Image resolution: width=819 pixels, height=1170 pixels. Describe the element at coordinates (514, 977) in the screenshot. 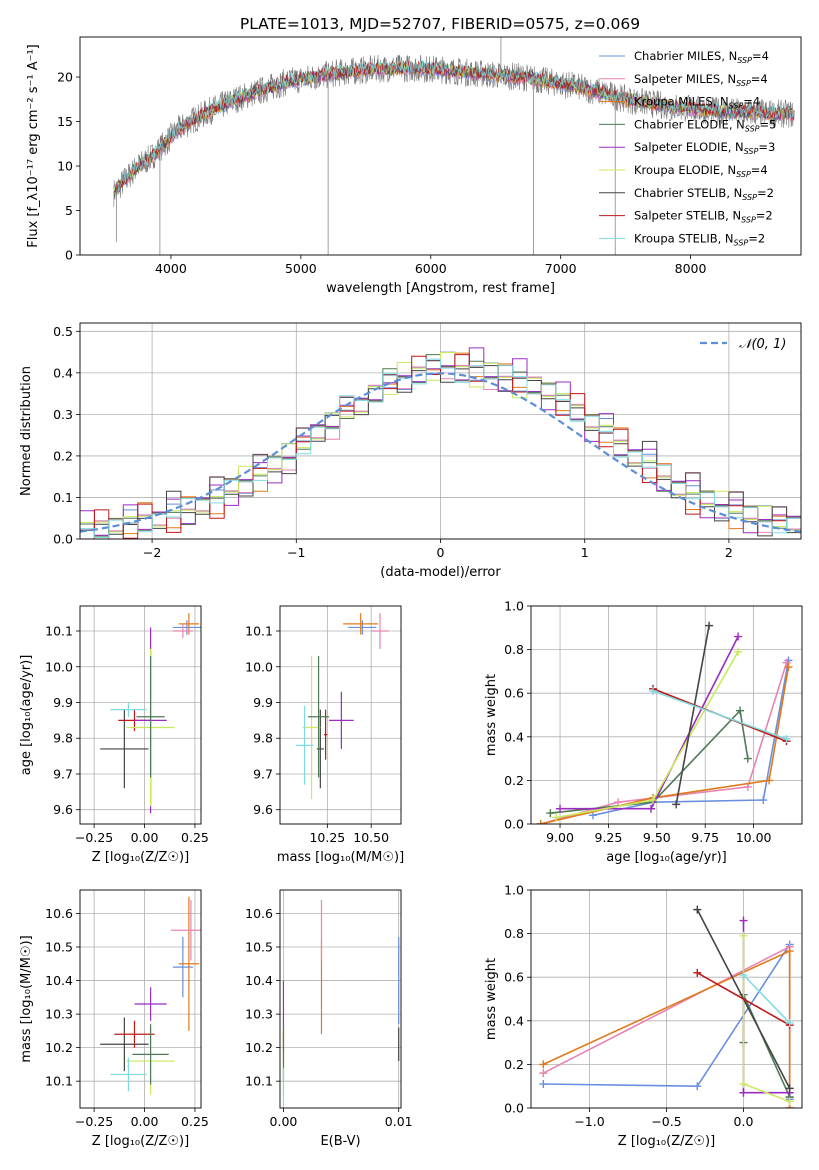

I see `y-tick-label: 0.6` at that location.